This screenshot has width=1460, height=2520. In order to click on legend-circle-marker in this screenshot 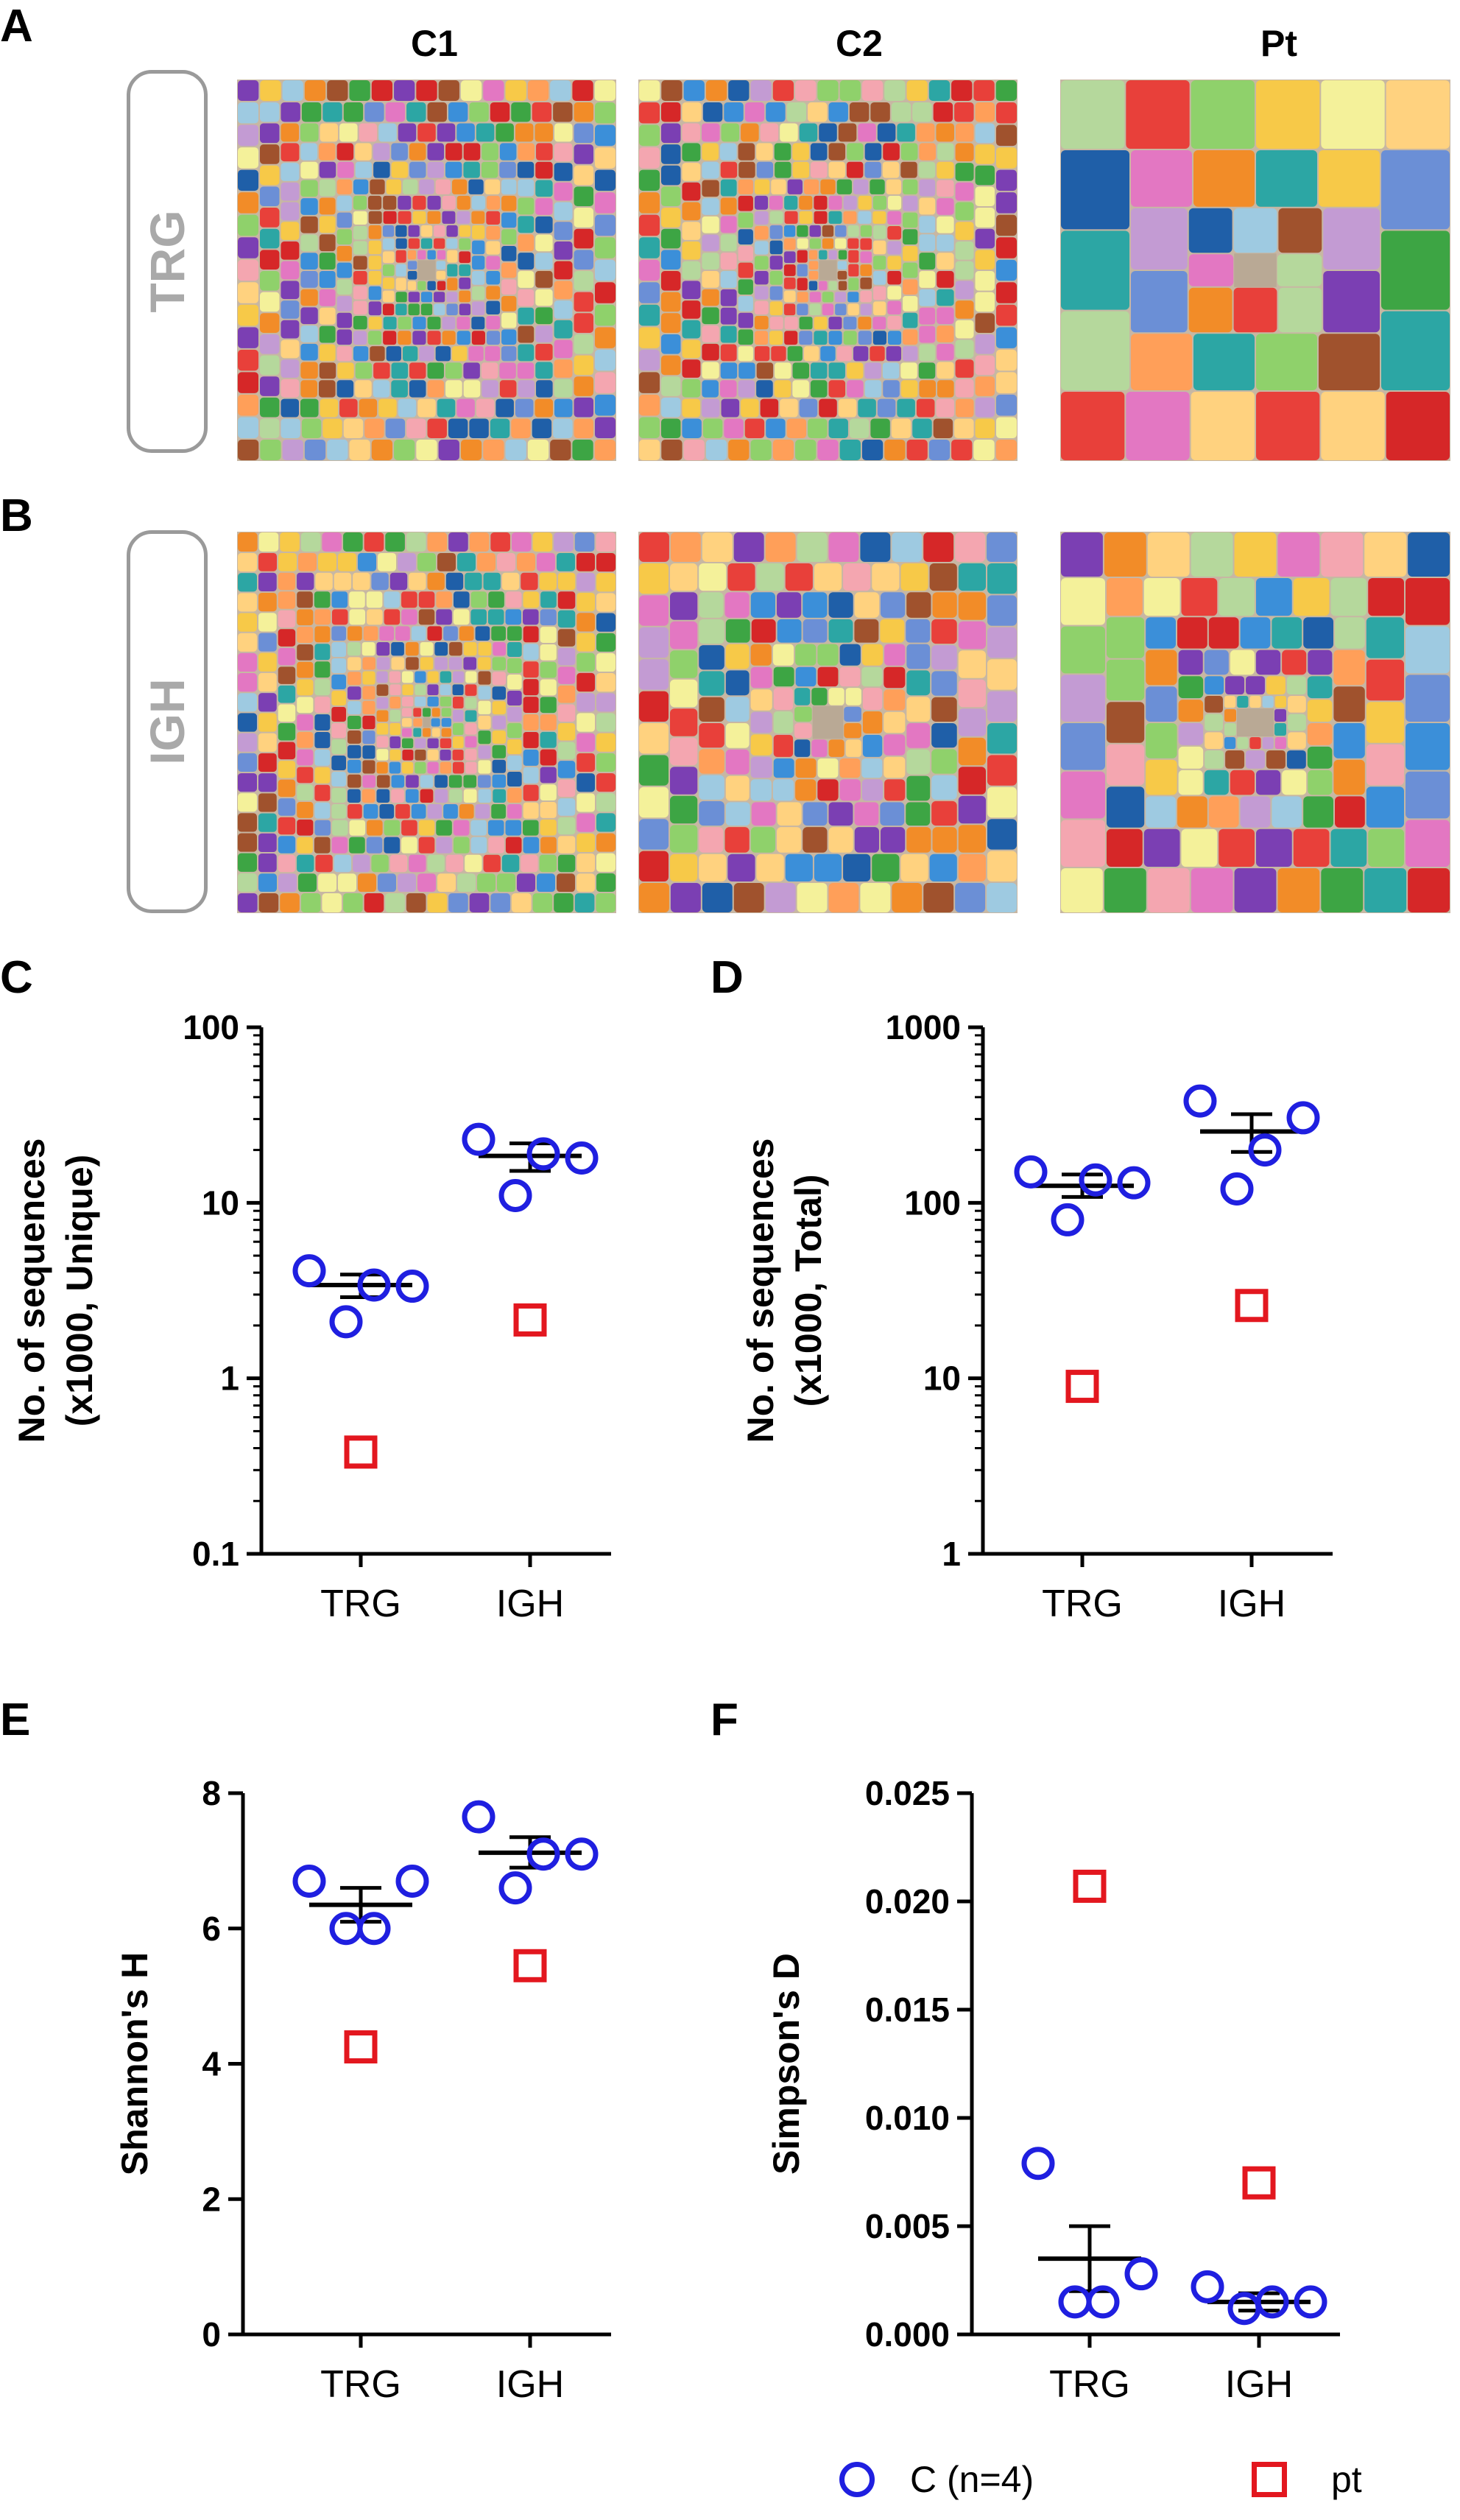, I will do `click(857, 2479)`.